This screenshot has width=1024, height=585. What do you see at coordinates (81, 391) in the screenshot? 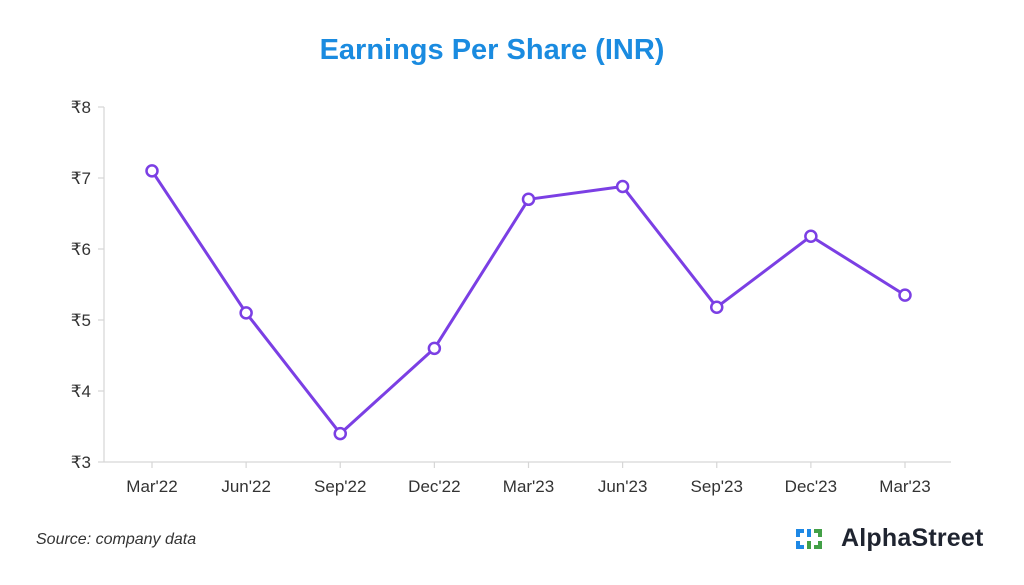
I see `y-tick-label: ₹4` at bounding box center [81, 391].